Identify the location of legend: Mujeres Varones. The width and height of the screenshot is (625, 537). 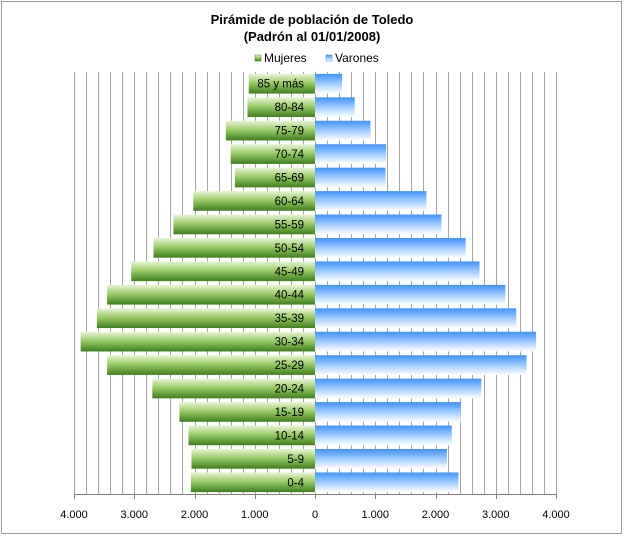
(316, 58).